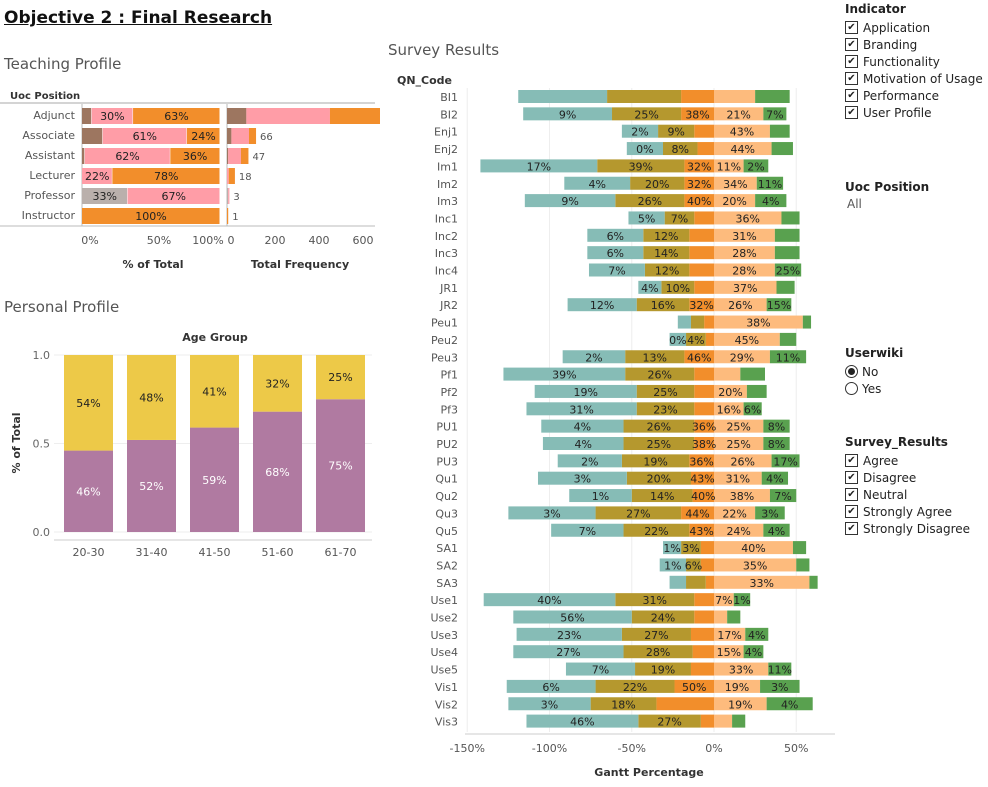 The image size is (988, 787). I want to click on survey-bar-use1-n, so click(704, 600).